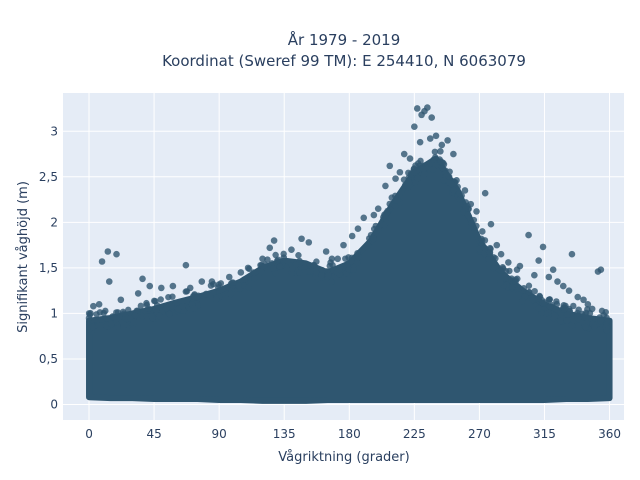 This screenshot has height=480, width=640. Describe the element at coordinates (48, 359) in the screenshot. I see `y-tick-label: 0,5` at that location.